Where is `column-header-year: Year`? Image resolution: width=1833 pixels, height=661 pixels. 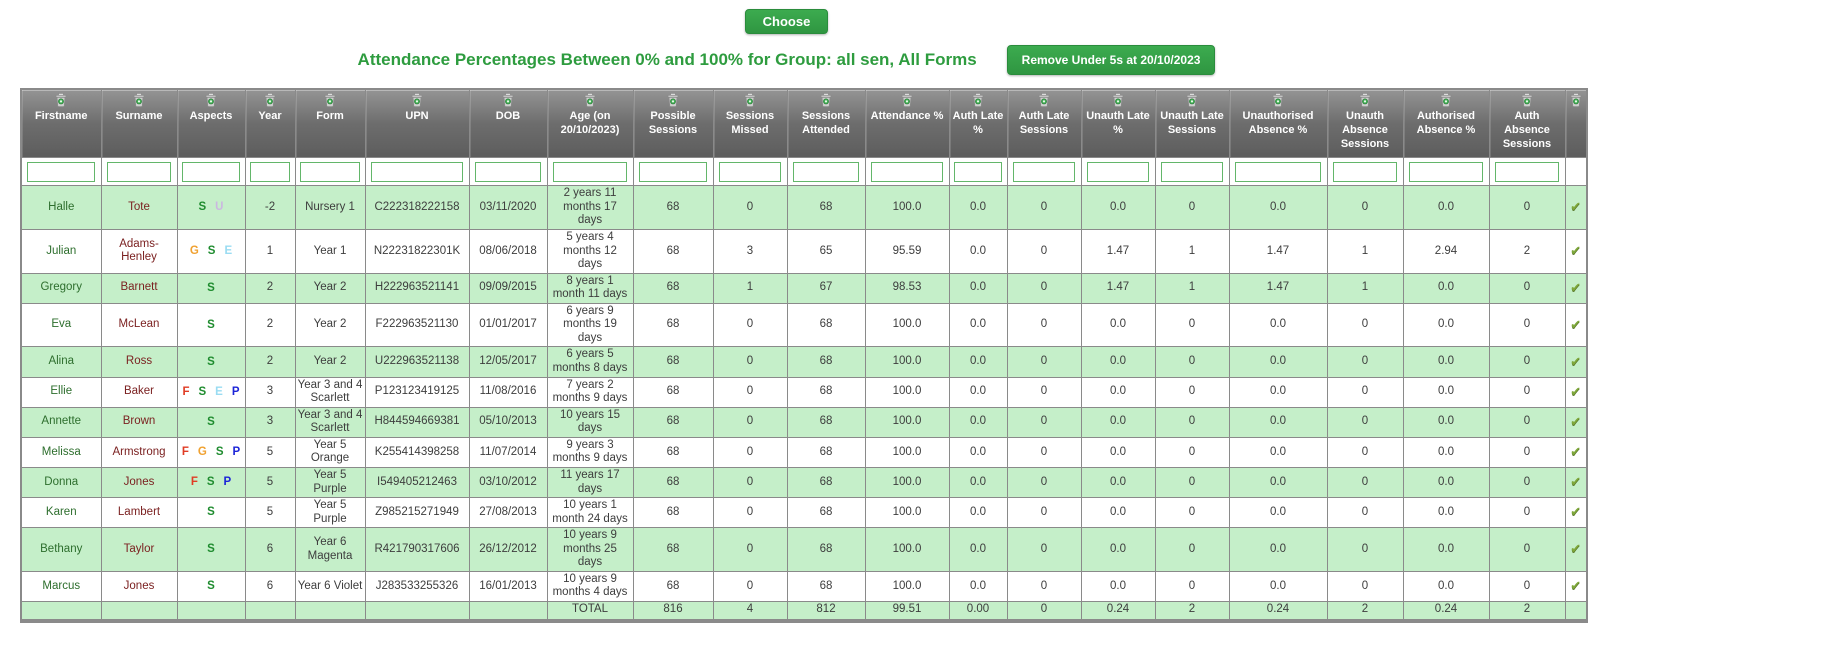 column-header-year: Year is located at coordinates (270, 123).